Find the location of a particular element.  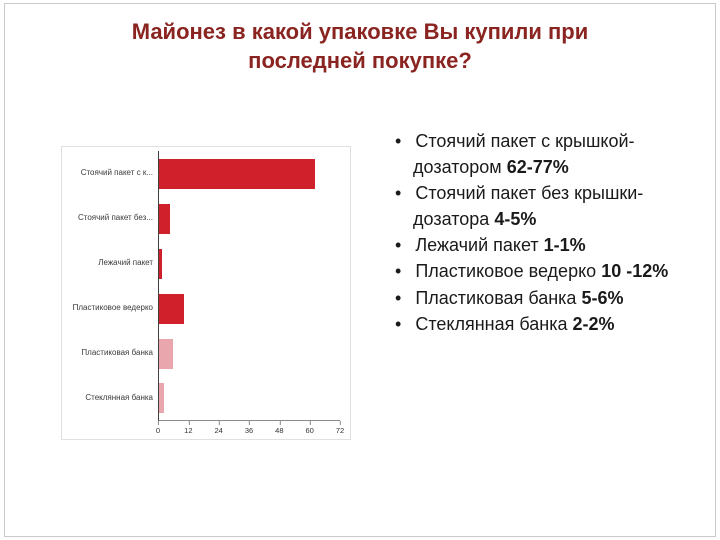

x-tick-label: 36 is located at coordinates (249, 428).